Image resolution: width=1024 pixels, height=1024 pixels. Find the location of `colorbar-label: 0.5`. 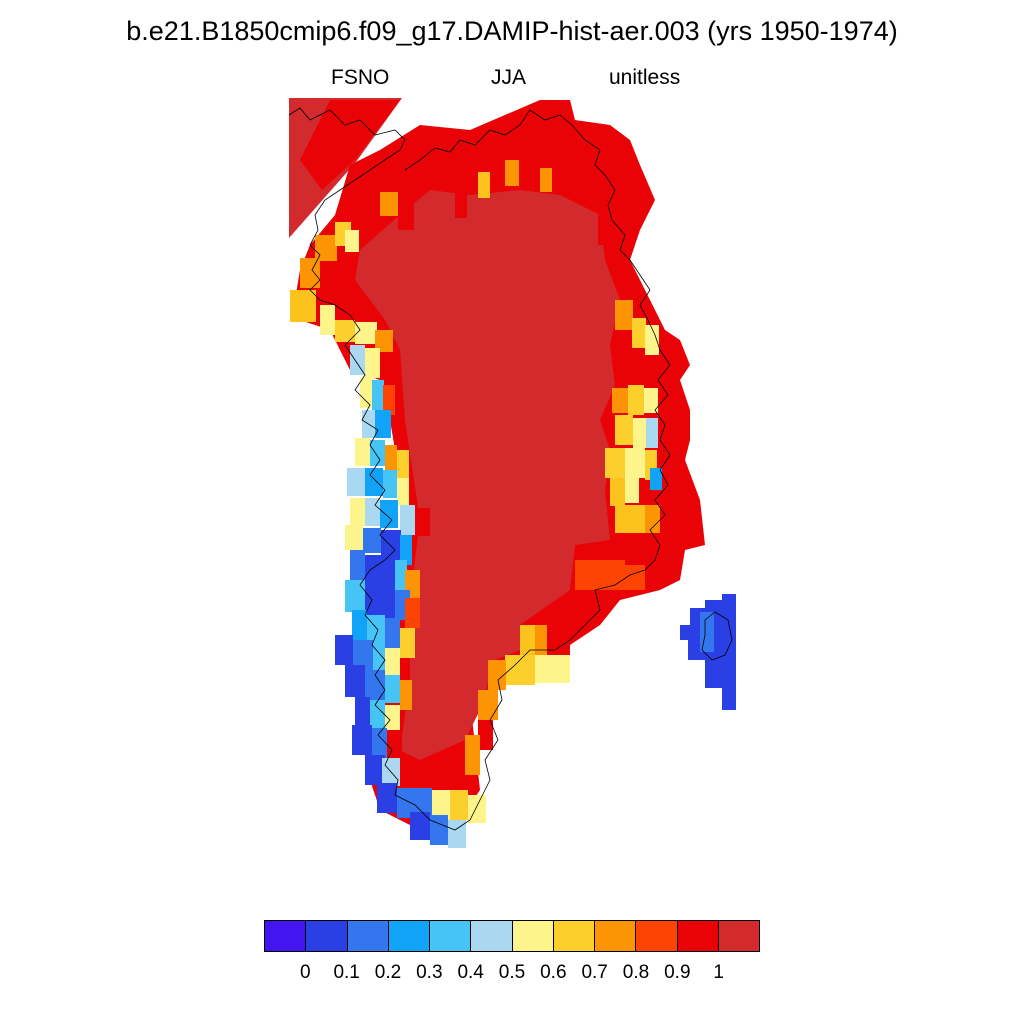

colorbar-label: 0.5 is located at coordinates (512, 972).